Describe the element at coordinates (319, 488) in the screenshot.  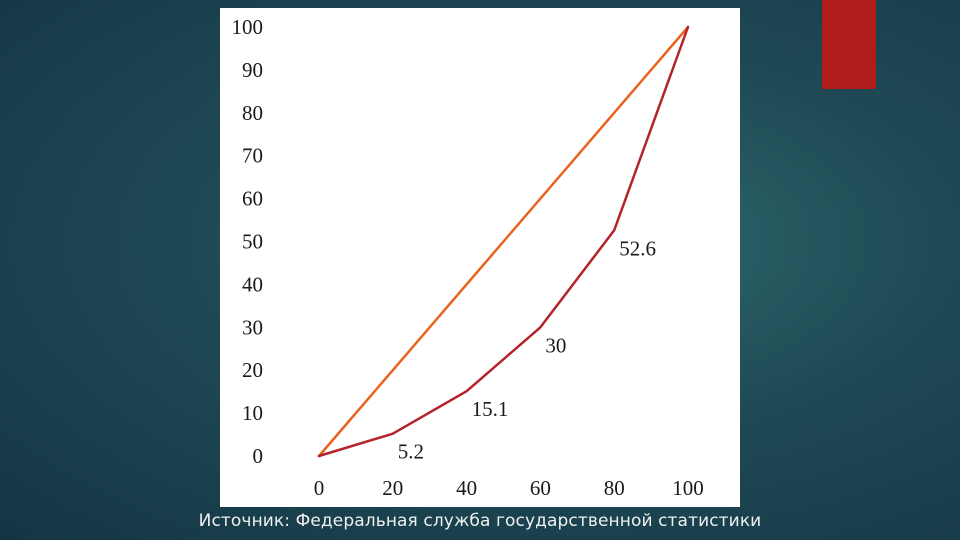
I see `x-tick-label-0: 0` at that location.